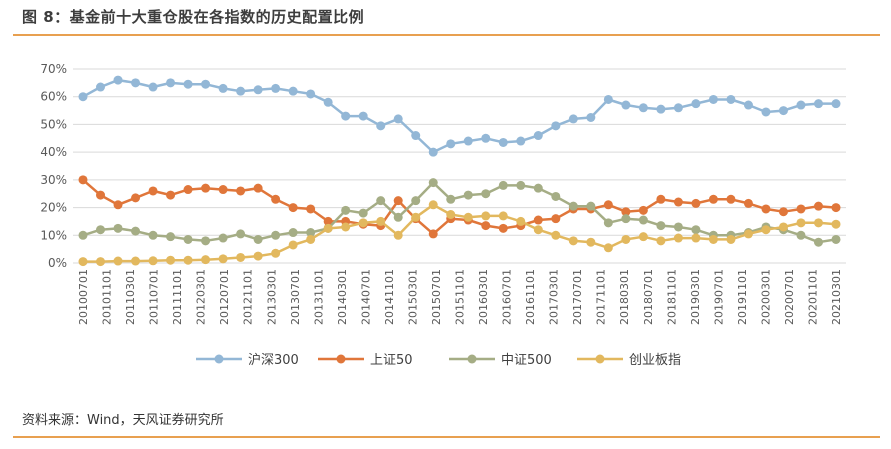  I want to click on y-tick-label: 40%, so click(53, 152).